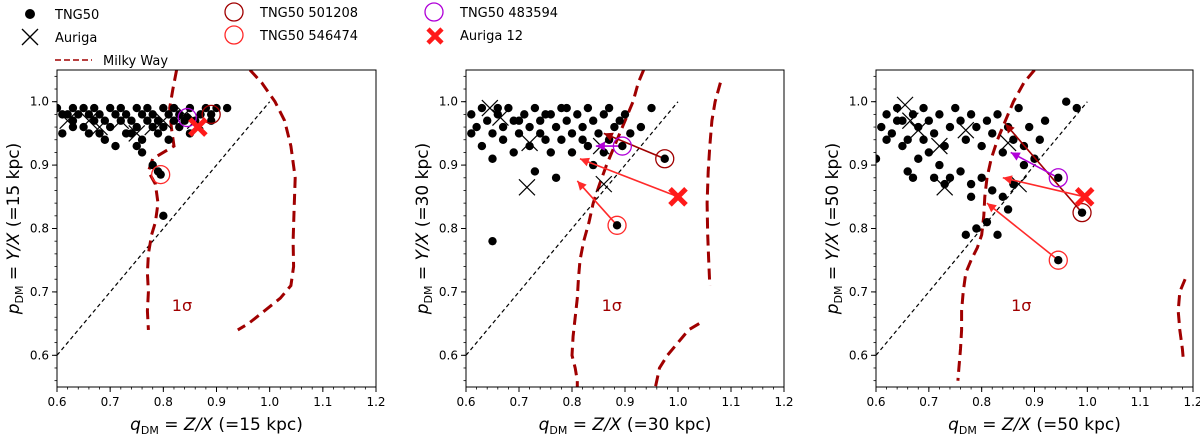 This screenshot has height=443, width=1200. I want to click on y-axis-label: pDM = Y/X (=50 kpc), so click(834, 229).